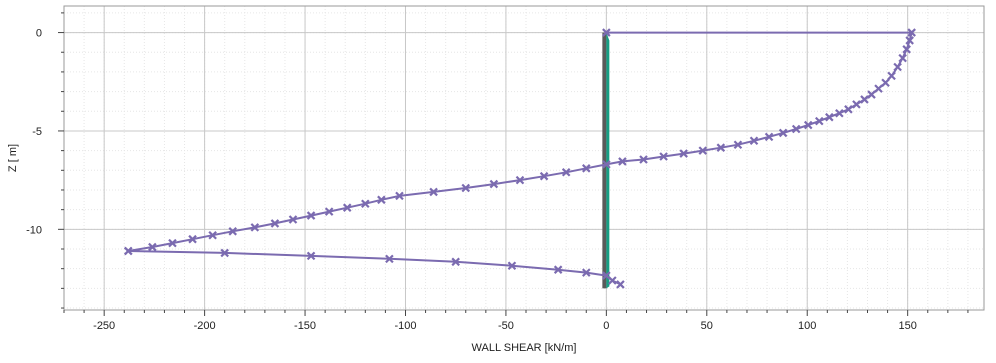  What do you see at coordinates (707, 326) in the screenshot?
I see `x-tick-label: 50` at bounding box center [707, 326].